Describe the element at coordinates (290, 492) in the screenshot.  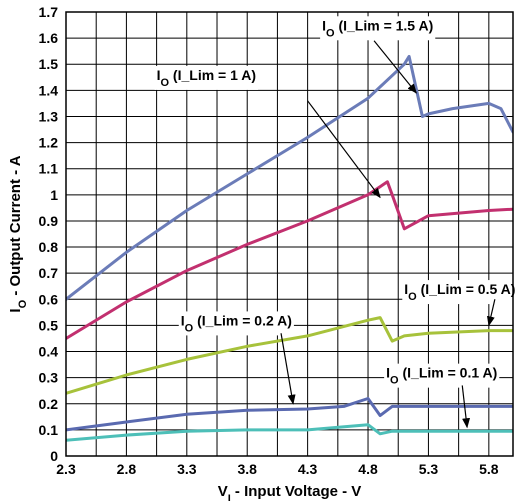
I see `x-axis-title: VI - Input Voltage - V` at that location.